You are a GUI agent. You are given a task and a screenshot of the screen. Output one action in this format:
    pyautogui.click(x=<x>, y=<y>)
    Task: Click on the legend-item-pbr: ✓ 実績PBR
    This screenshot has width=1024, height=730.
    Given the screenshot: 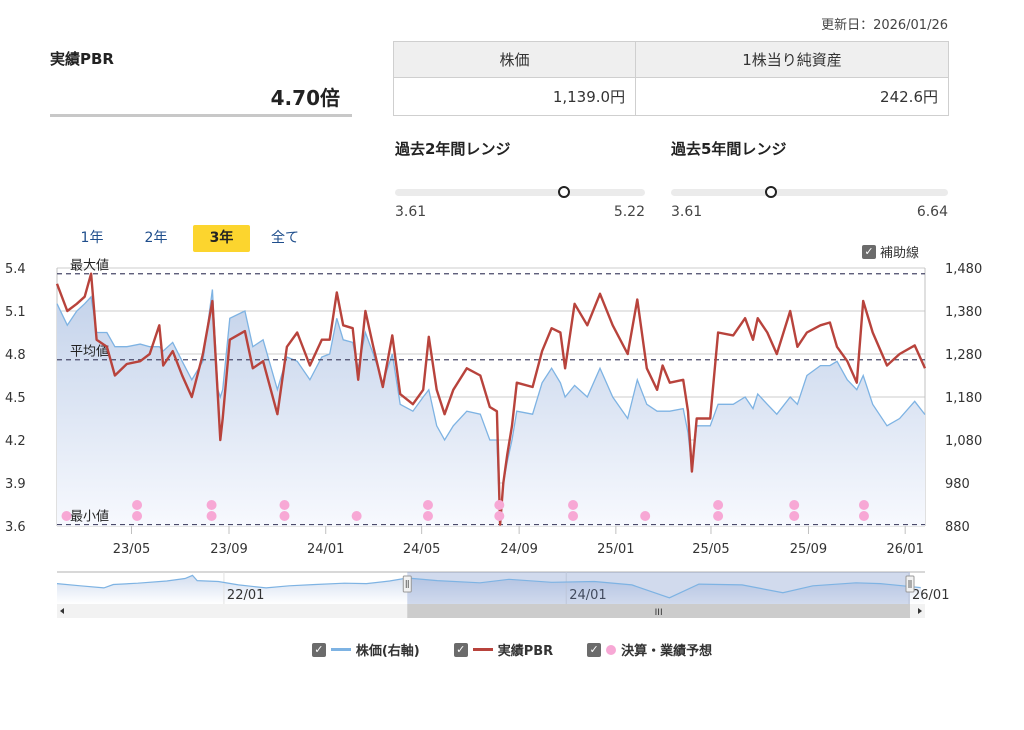 What is the action you would take?
    pyautogui.click(x=503, y=649)
    